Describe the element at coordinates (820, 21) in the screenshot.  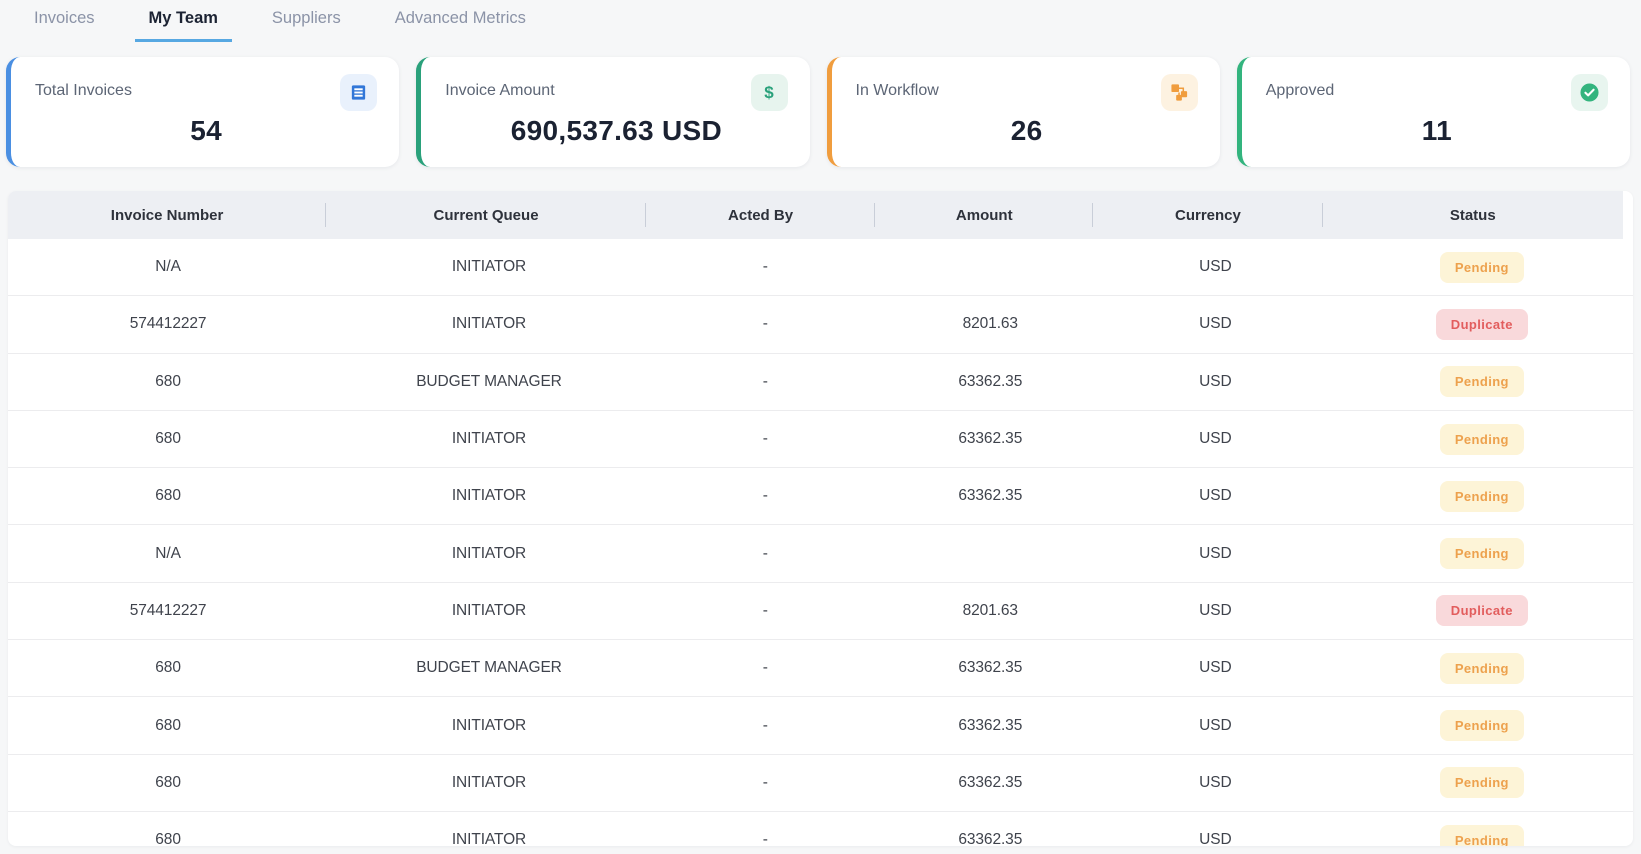
I see `tab-bar: Invoices My Team Suppliers Advanced Metrics` at that location.